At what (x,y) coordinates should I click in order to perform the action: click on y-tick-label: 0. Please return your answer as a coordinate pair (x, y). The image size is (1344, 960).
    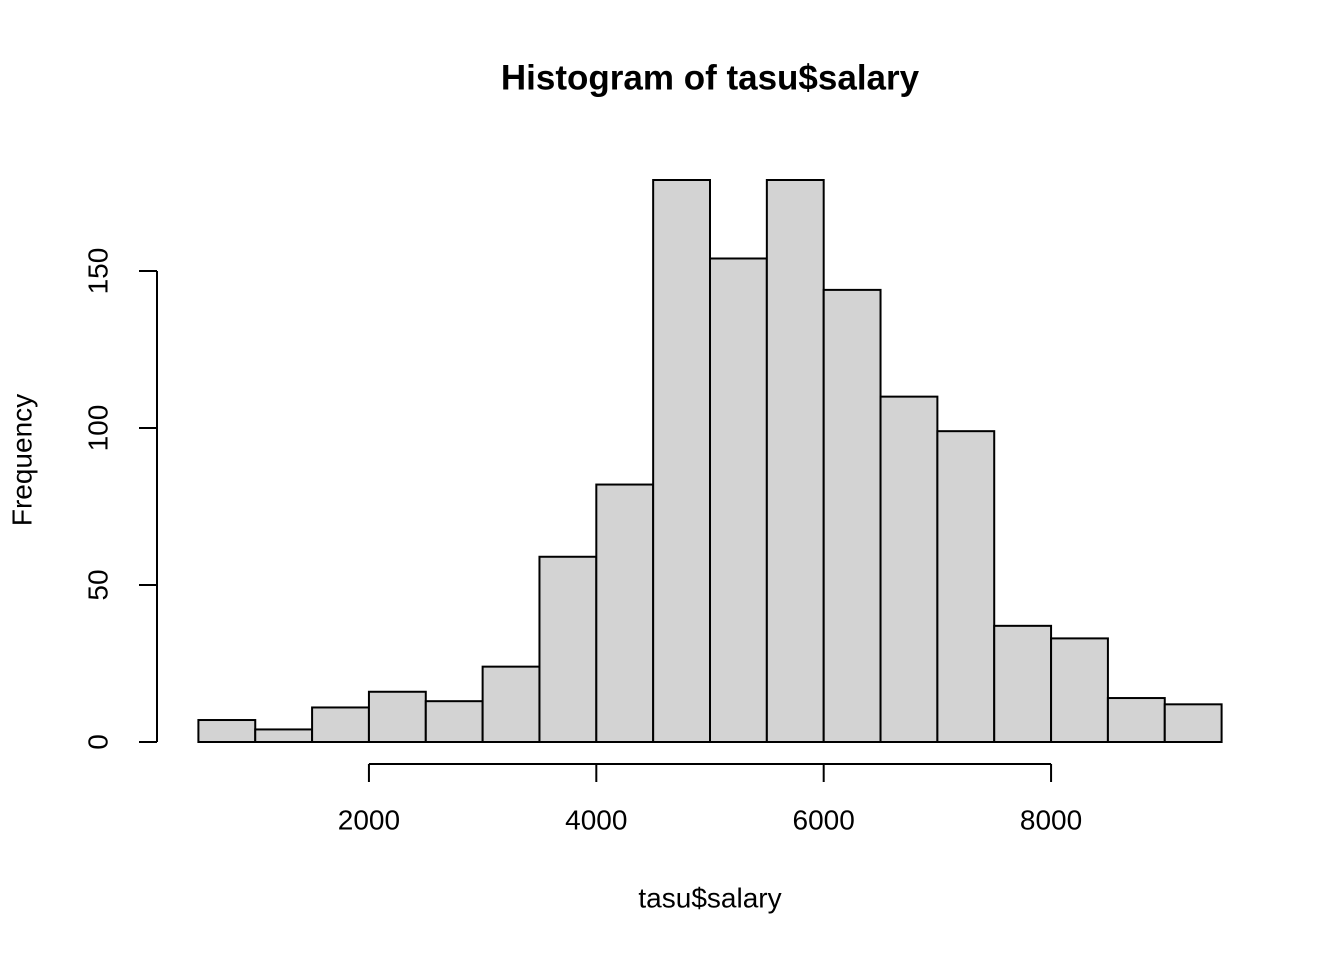
    Looking at the image, I should click on (97, 742).